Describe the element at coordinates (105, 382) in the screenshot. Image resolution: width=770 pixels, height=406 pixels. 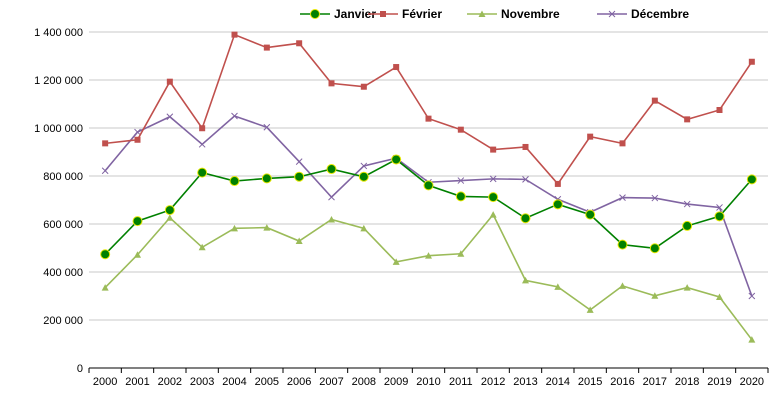
I see `x-tick-label: 2000` at that location.